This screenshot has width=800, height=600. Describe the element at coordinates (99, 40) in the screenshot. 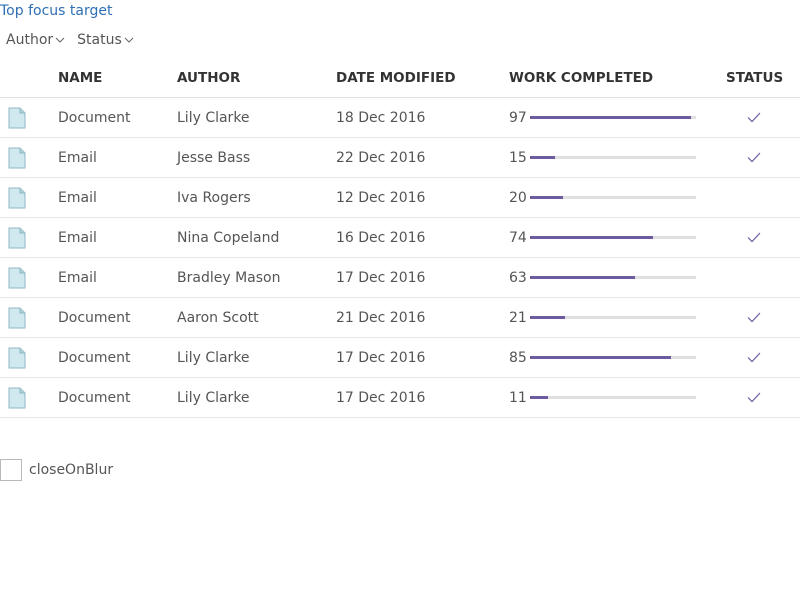

I see `filter-status-label: Status` at that location.